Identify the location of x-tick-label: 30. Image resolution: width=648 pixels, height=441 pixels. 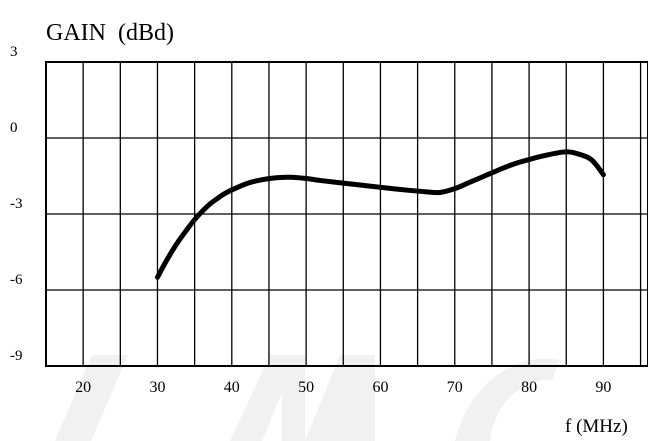
(157, 387).